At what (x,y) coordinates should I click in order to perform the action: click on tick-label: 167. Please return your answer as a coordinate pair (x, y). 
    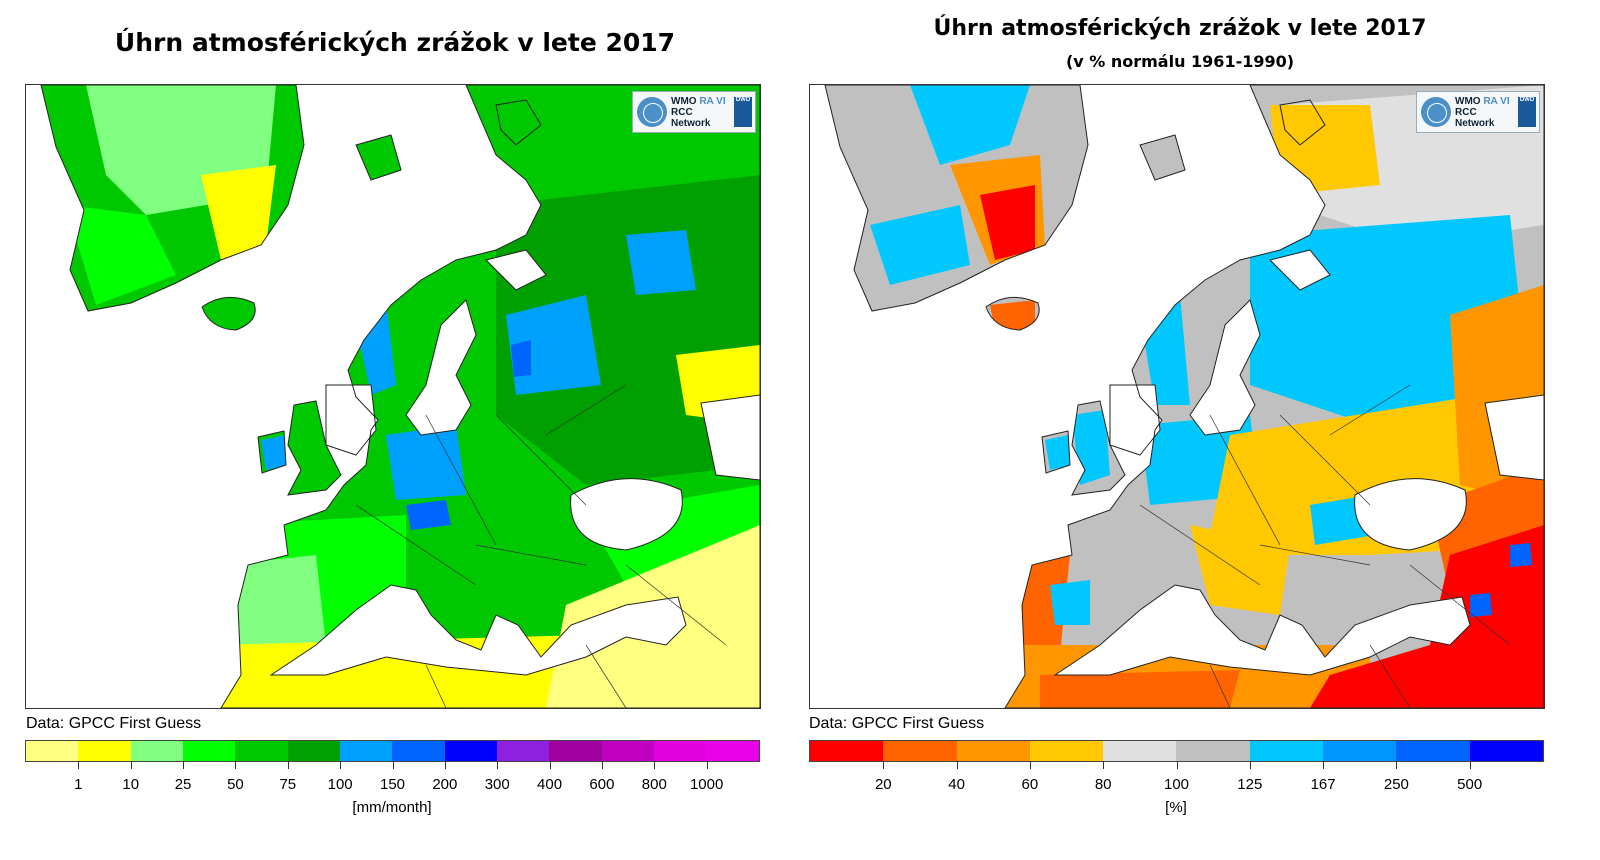
    Looking at the image, I should click on (1323, 784).